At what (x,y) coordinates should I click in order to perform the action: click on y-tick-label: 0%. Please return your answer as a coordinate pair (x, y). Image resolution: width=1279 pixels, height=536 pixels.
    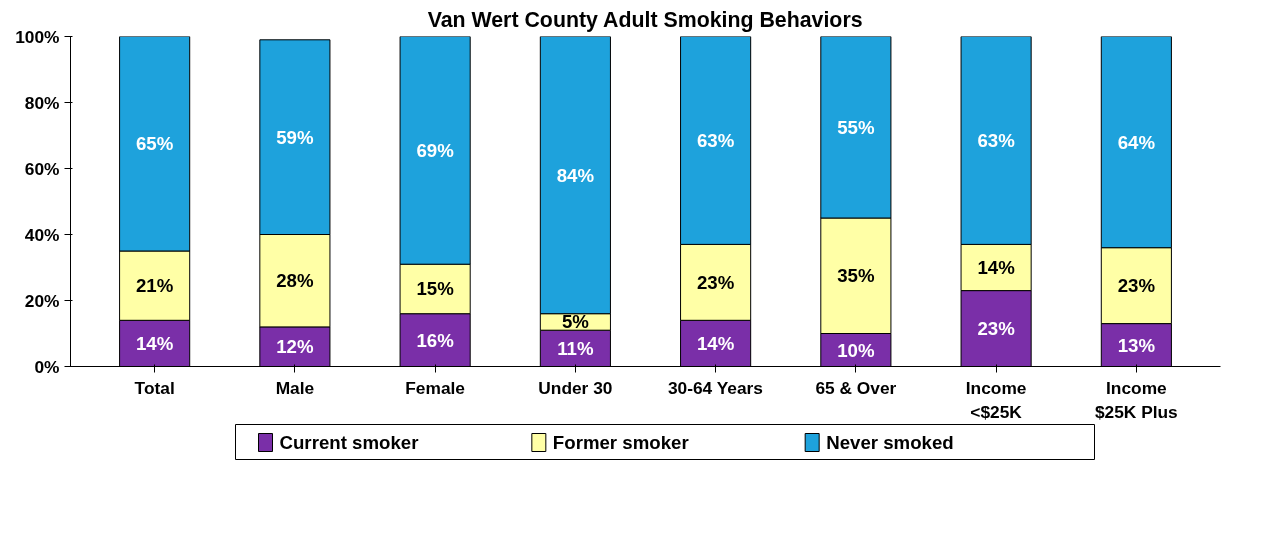
    Looking at the image, I should click on (47, 366).